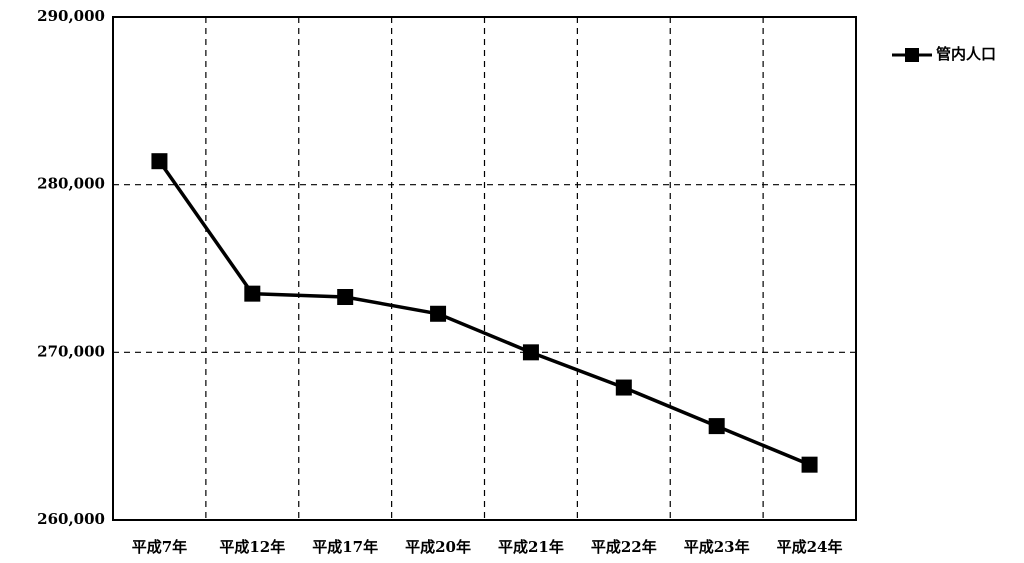 The height and width of the screenshot is (563, 1024). What do you see at coordinates (71, 184) in the screenshot?
I see `y-tick-label: 280,000` at bounding box center [71, 184].